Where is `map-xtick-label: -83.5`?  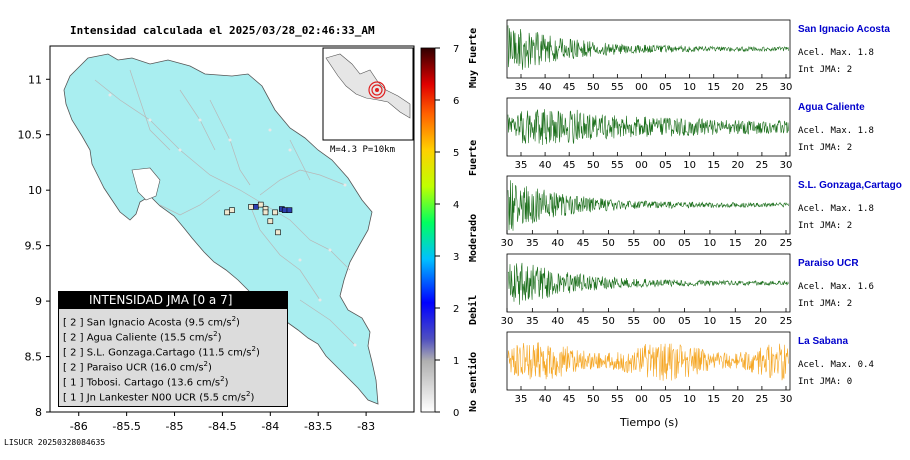 map-xtick-label: -83.5 is located at coordinates (318, 426).